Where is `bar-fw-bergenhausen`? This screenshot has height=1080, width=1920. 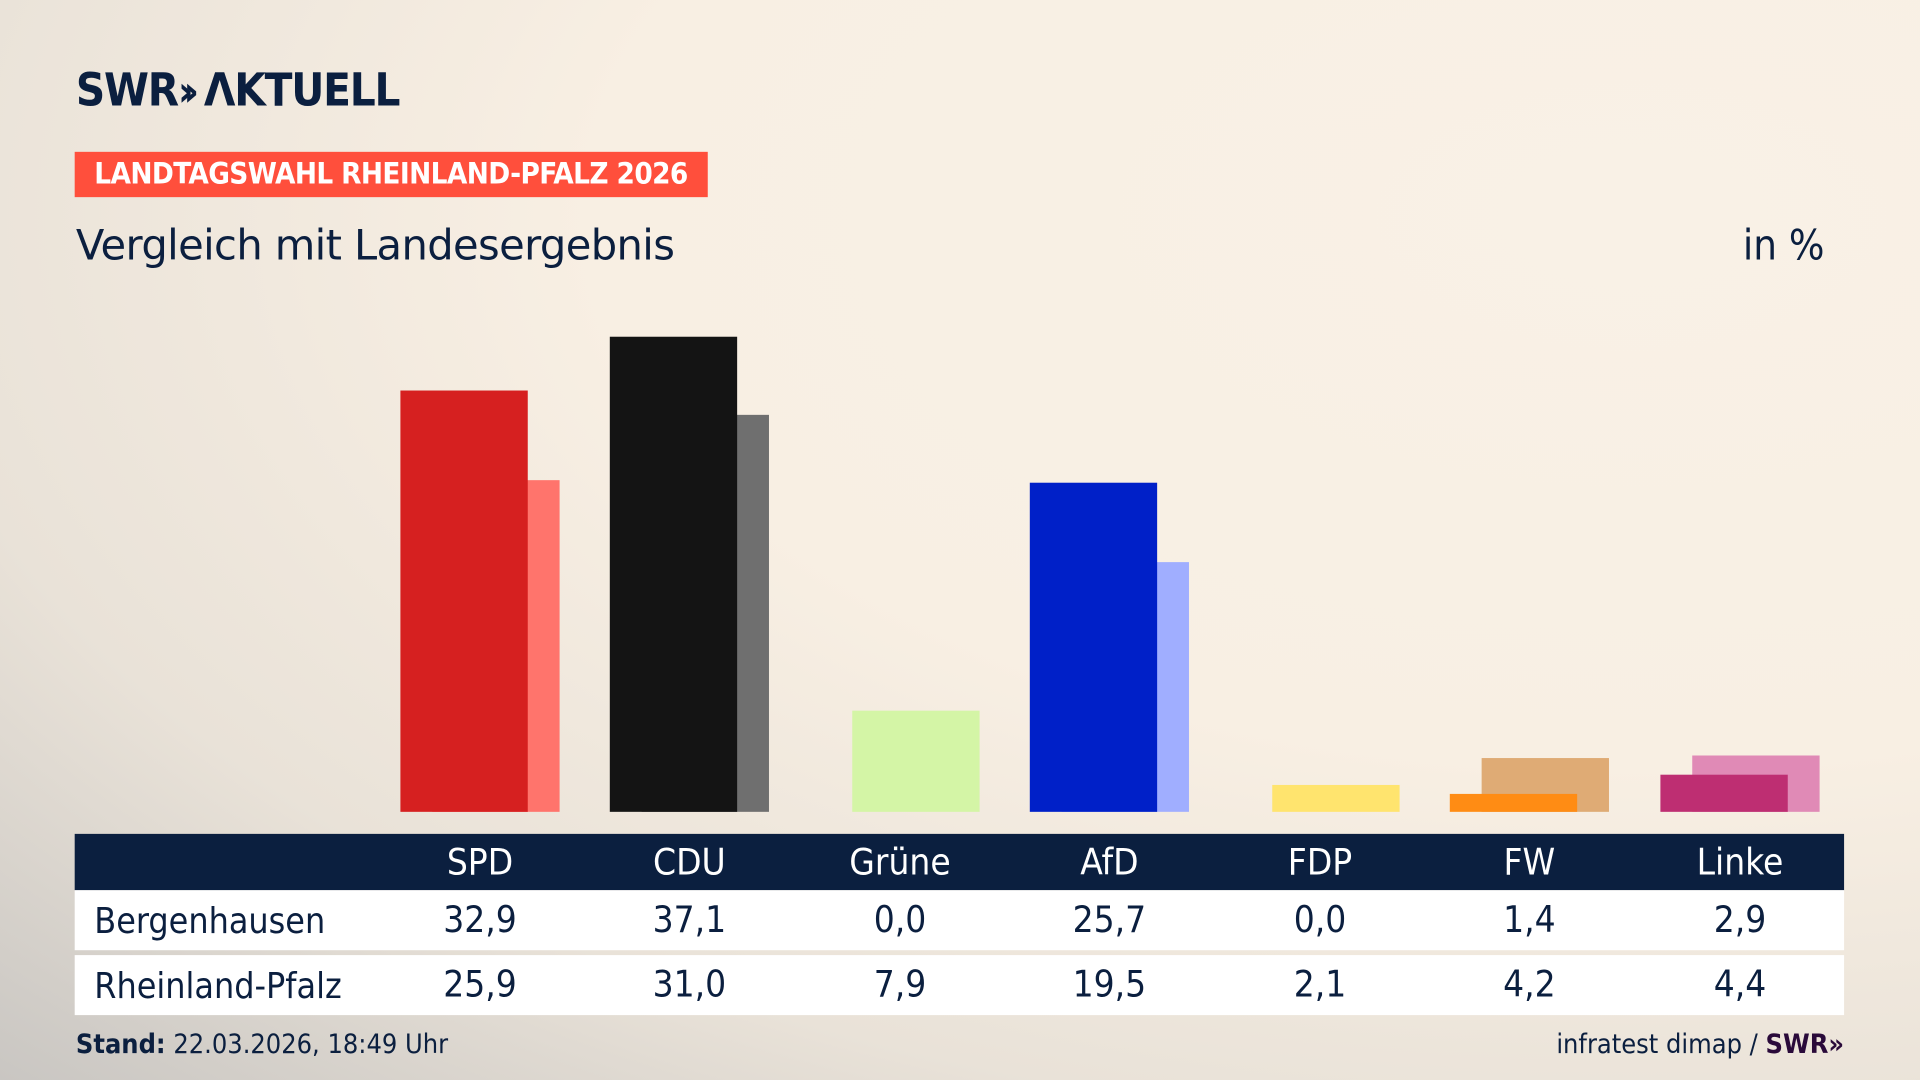
bar-fw-bergenhausen is located at coordinates (1513, 802).